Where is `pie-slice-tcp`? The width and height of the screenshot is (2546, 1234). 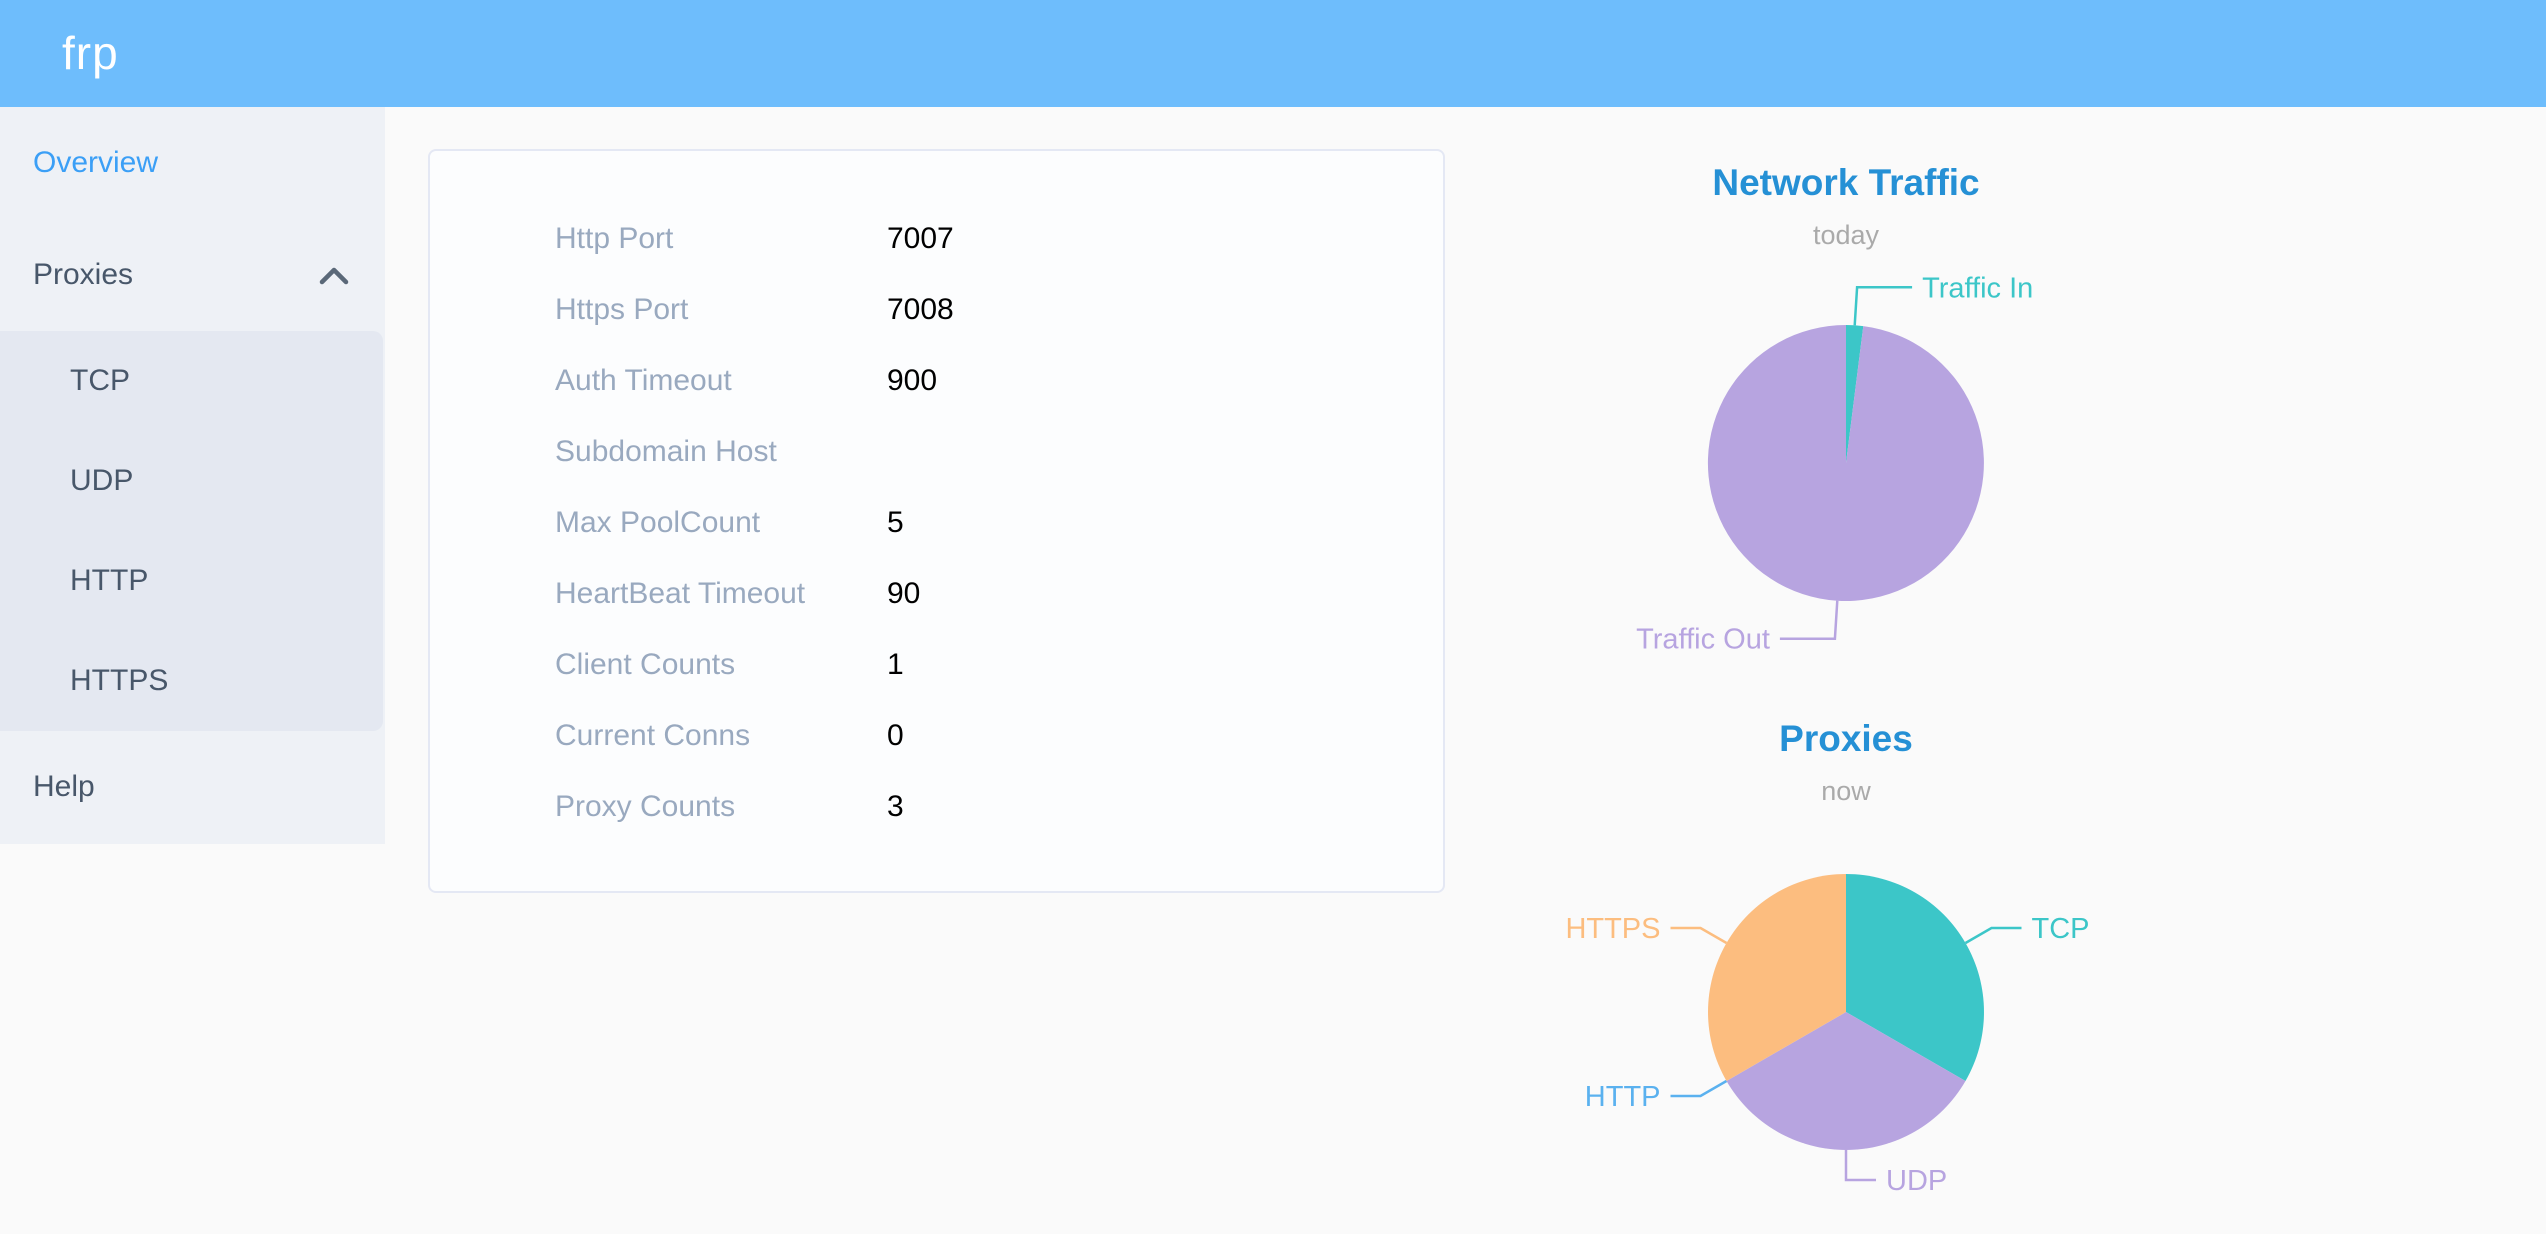
pie-slice-tcp is located at coordinates (1915, 977).